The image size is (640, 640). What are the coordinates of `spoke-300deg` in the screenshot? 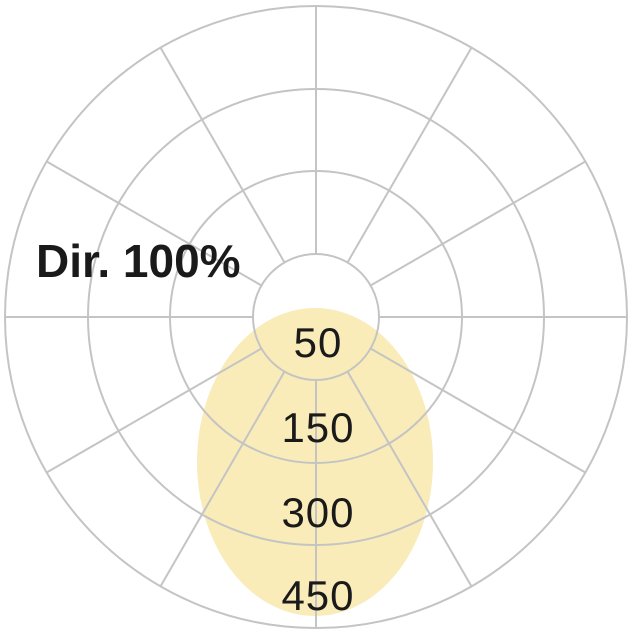 It's located at (154, 223).